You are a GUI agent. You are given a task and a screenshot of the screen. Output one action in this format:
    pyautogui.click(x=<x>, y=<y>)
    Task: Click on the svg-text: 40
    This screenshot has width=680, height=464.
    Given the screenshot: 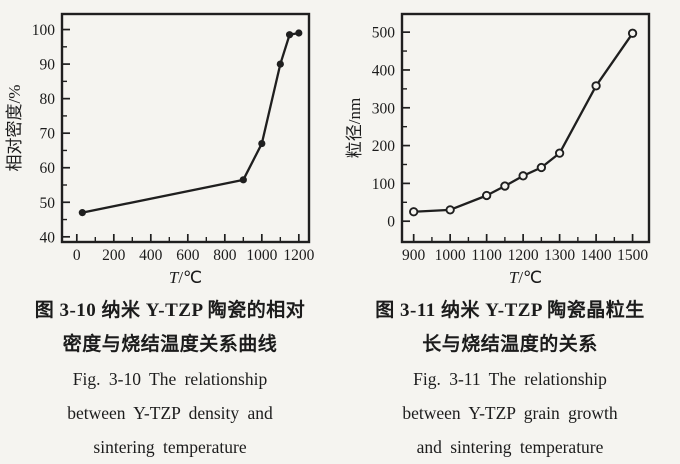 What is the action you would take?
    pyautogui.click(x=48, y=237)
    